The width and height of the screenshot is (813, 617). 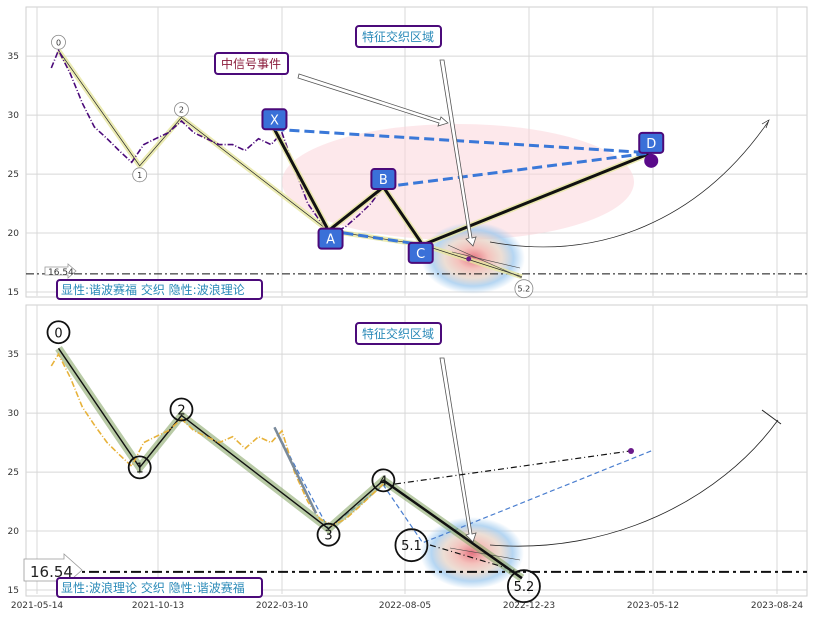 I want to click on harmonic-label: B, so click(x=383, y=180).